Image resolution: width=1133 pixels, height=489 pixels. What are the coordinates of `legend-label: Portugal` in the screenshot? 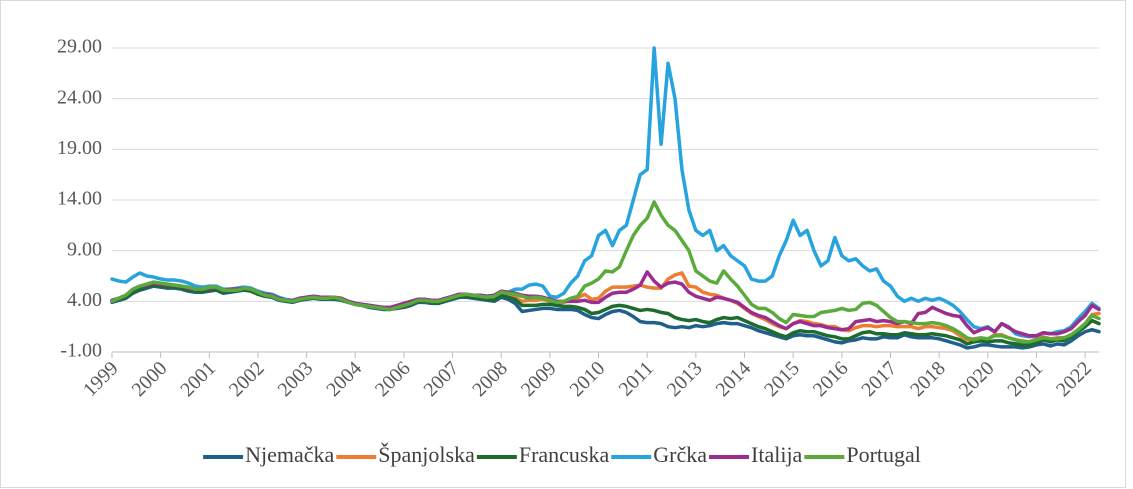 It's located at (883, 454).